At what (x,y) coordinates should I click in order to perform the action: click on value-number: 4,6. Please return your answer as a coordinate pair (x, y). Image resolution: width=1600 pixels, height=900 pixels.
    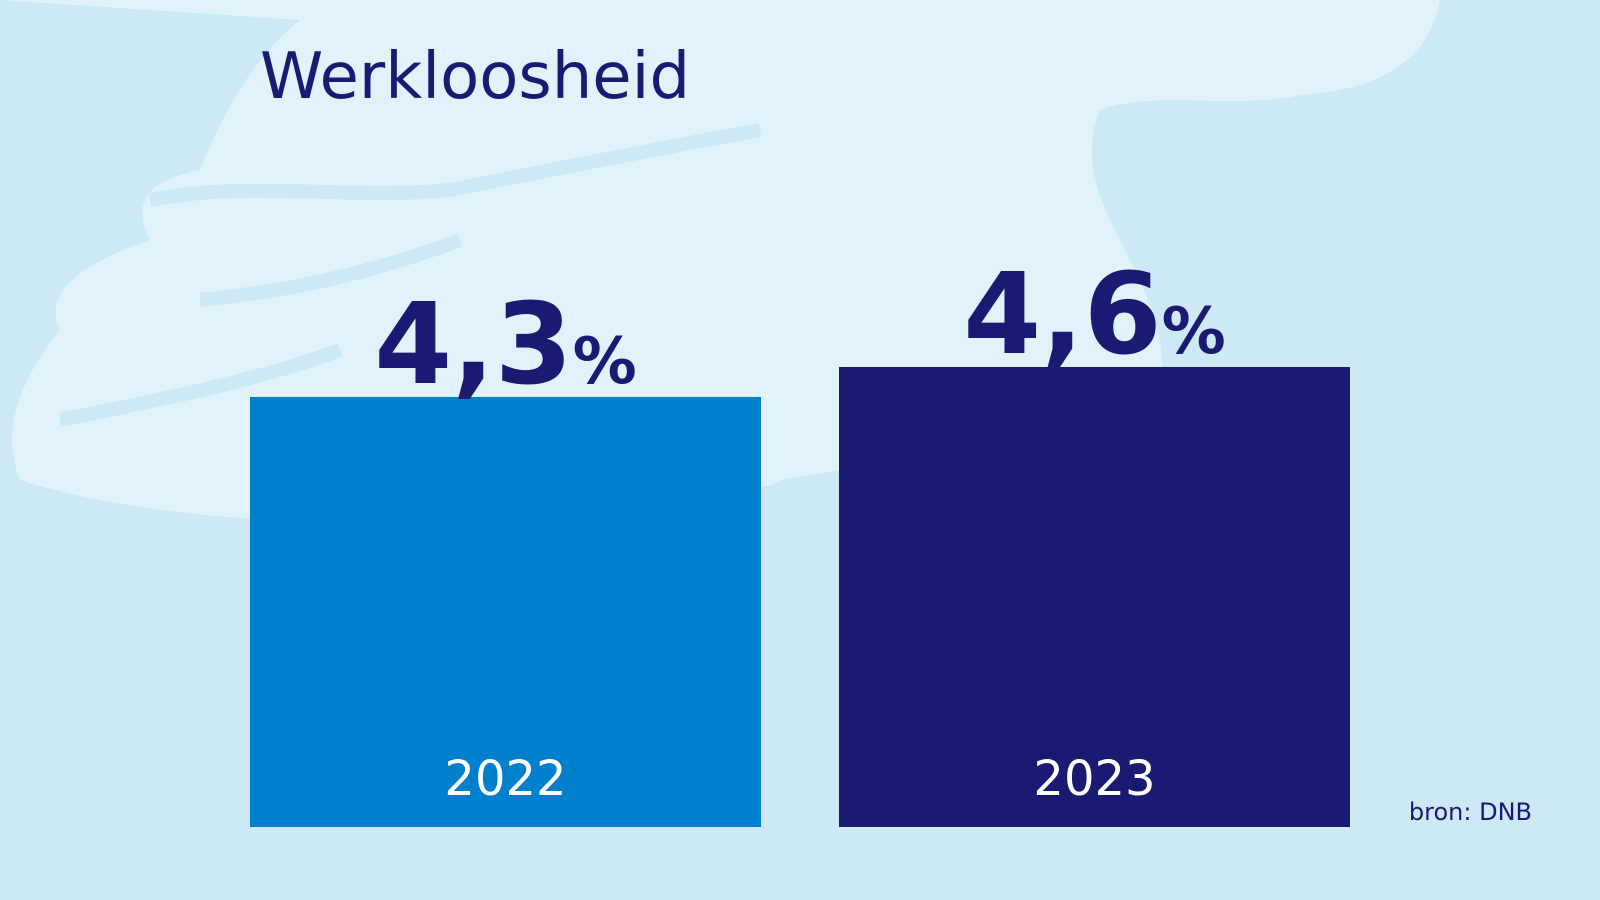
    Looking at the image, I should click on (1062, 315).